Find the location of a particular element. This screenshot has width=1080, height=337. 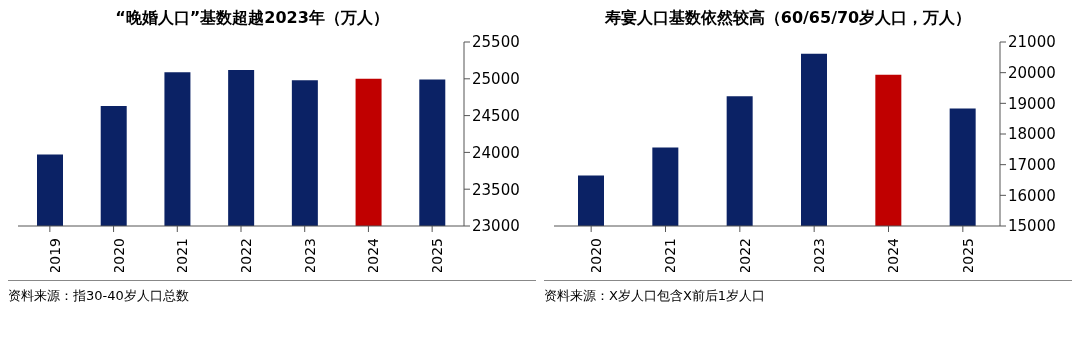

y-tick-label: 23000 is located at coordinates (496, 226).